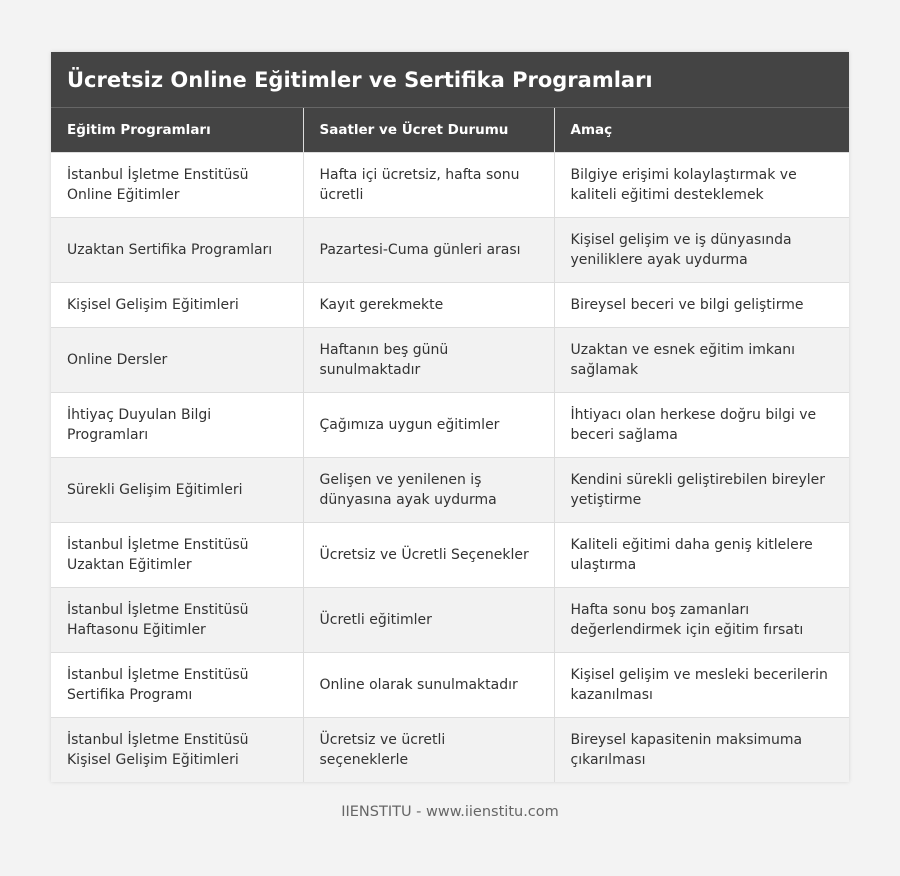 This screenshot has width=900, height=876. I want to click on table-cell: Online olarak sunulmaktadır, so click(428, 684).